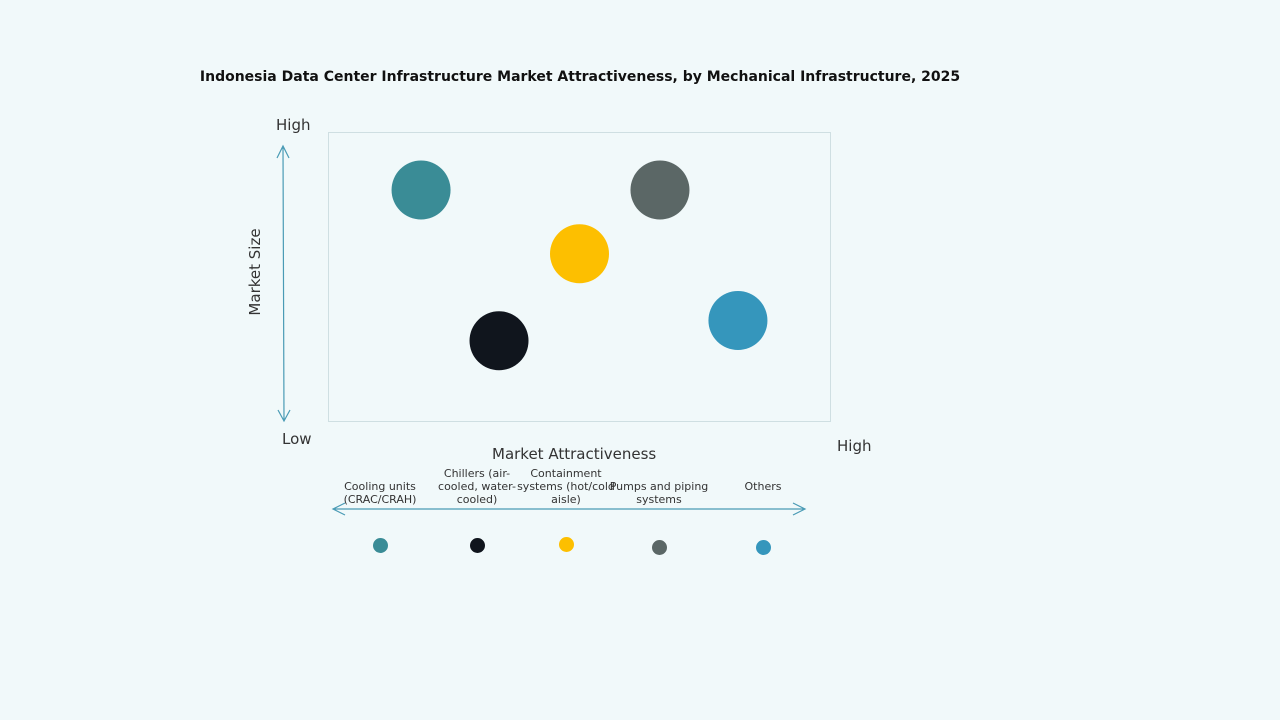 This screenshot has width=1280, height=720. I want to click on legend-axis-arrow, so click(569, 509).